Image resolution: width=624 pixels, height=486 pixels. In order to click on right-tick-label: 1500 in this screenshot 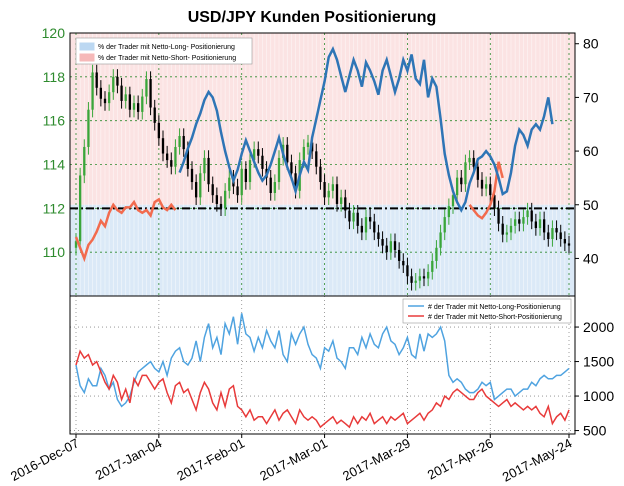, I will do `click(598, 362)`.